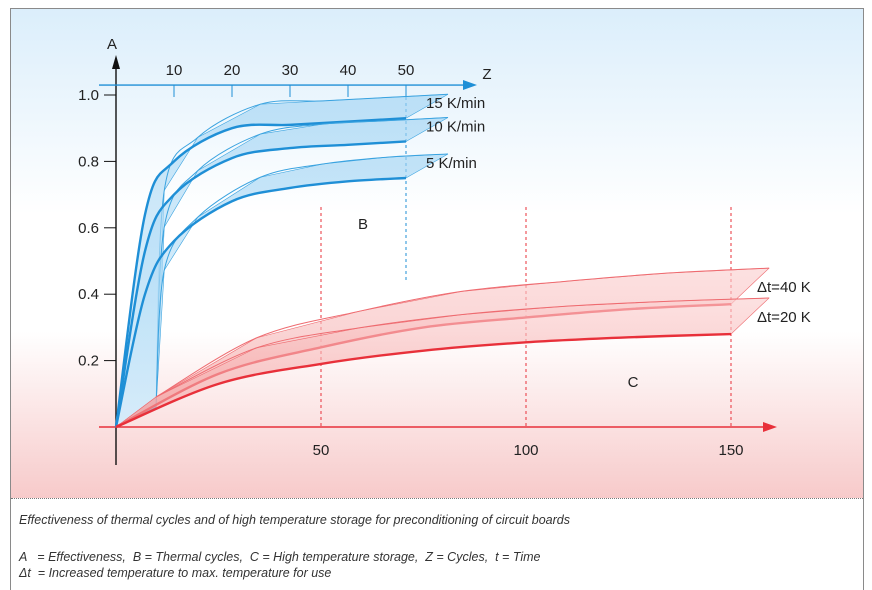 The height and width of the screenshot is (590, 872). Describe the element at coordinates (174, 70) in the screenshot. I see `z-tick-label: 10` at that location.